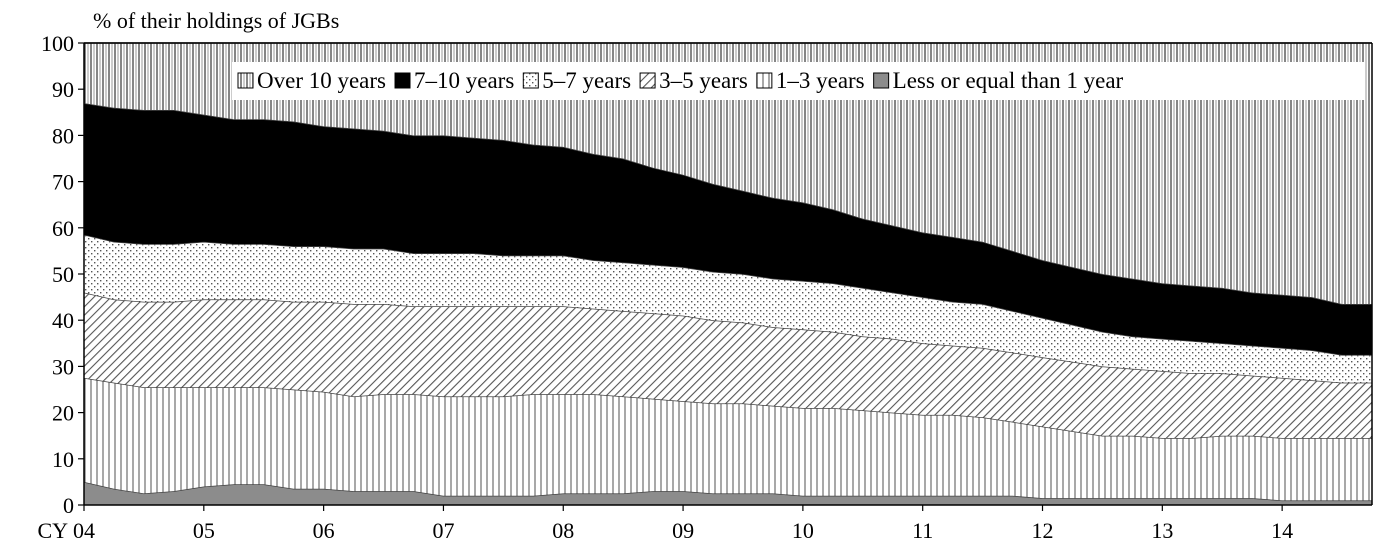  I want to click on y-tick-label: 100, so click(57, 43).